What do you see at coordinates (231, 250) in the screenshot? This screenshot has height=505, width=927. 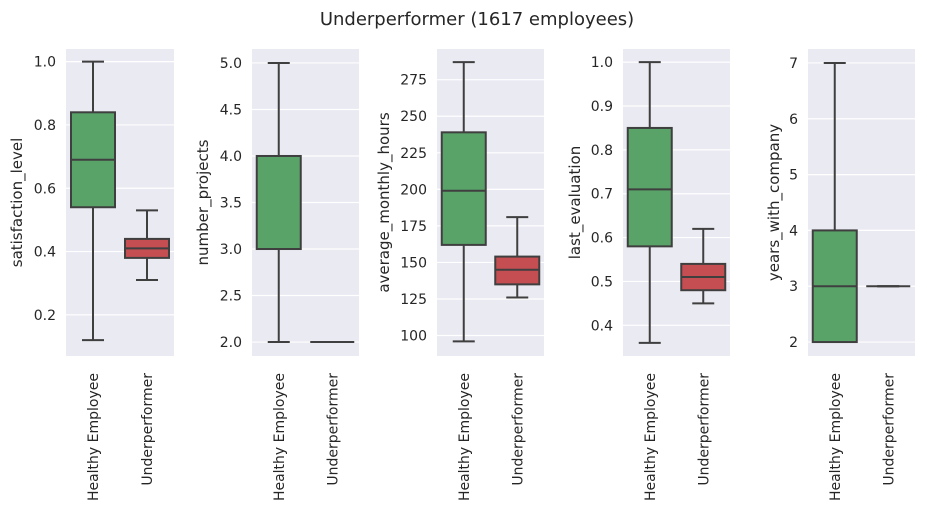 I see `y-tick-label: 3.0` at bounding box center [231, 250].